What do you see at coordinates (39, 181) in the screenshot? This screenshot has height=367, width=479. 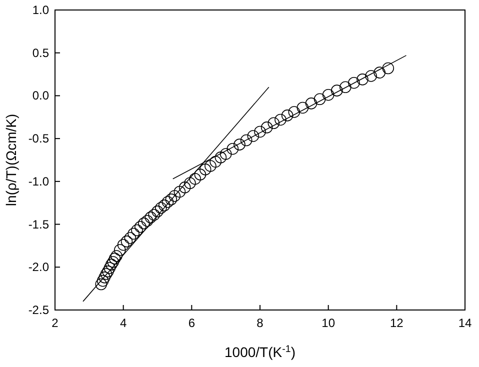 I see `y-tick-label: -1.0` at bounding box center [39, 181].